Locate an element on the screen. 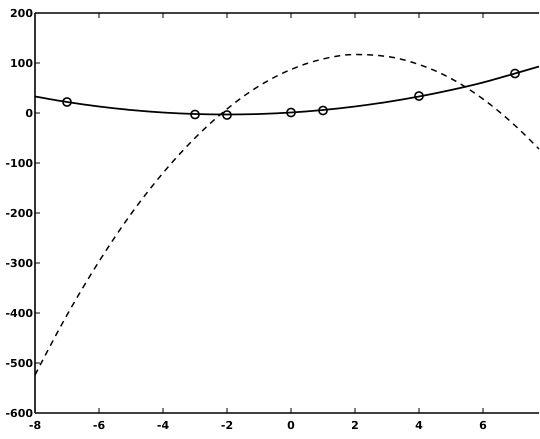 Image resolution: width=540 pixels, height=439 pixels. y-tick-label: 100 is located at coordinates (22, 63).